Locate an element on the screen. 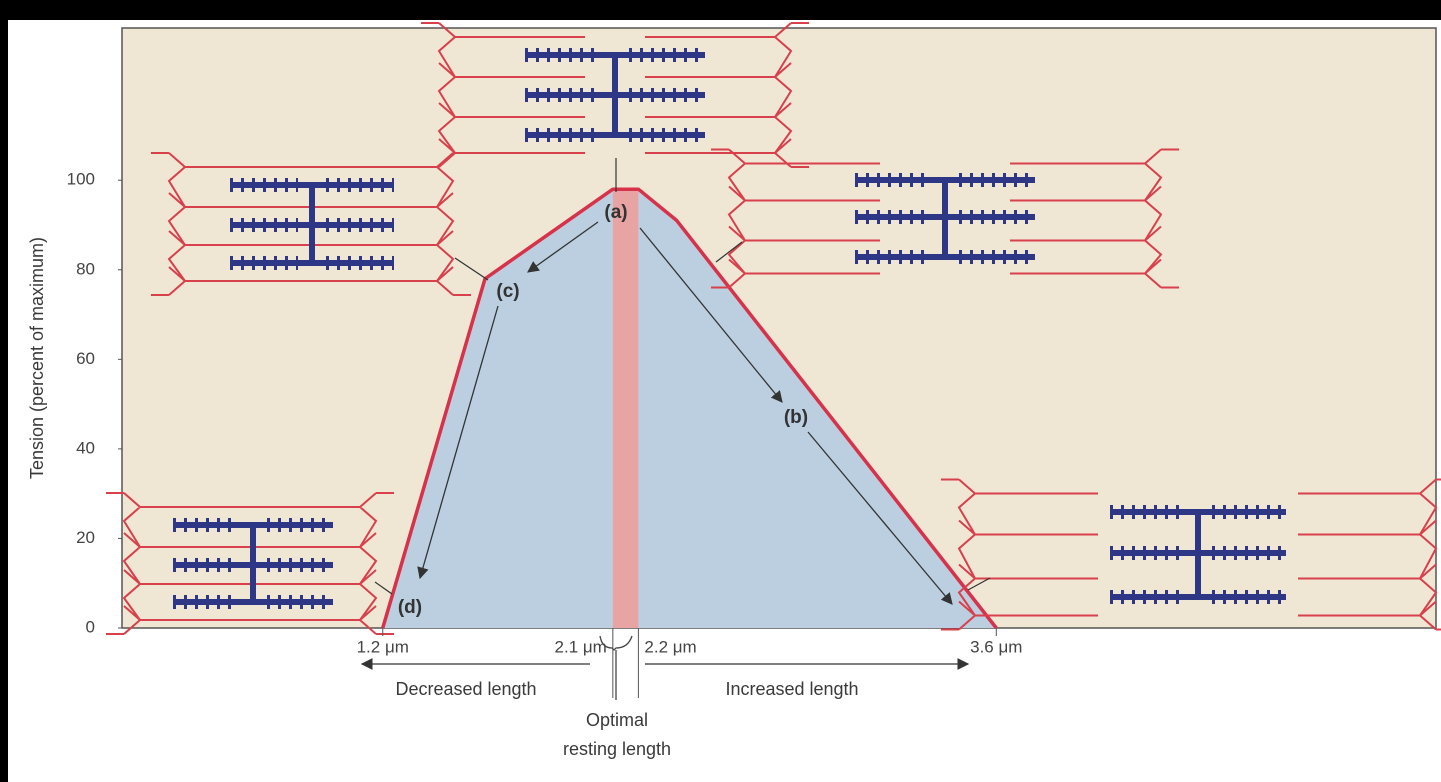  y-tick-label: 40 is located at coordinates (85, 447).